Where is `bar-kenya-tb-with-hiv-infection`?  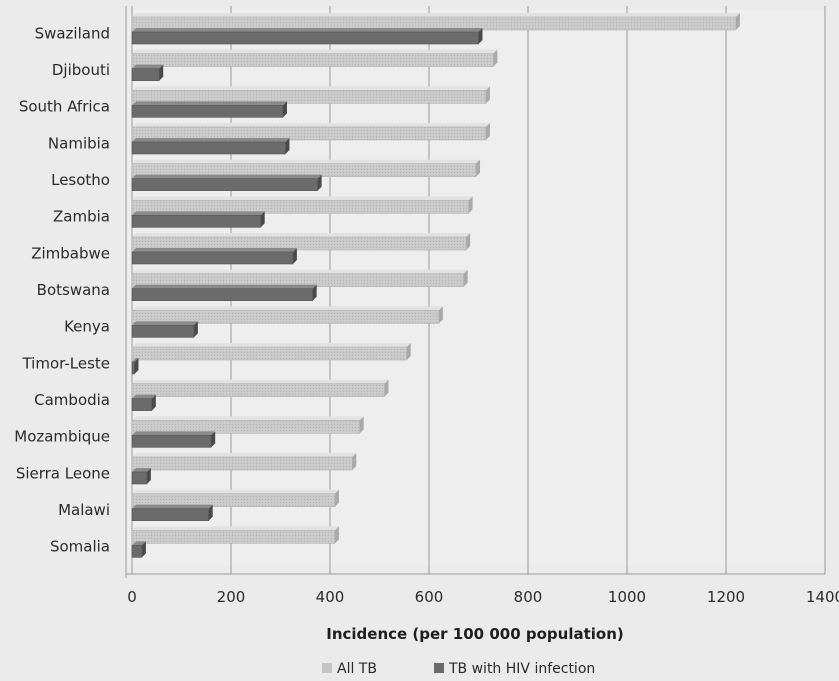
bar-kenya-tb-with-hiv-infection is located at coordinates (164, 329).